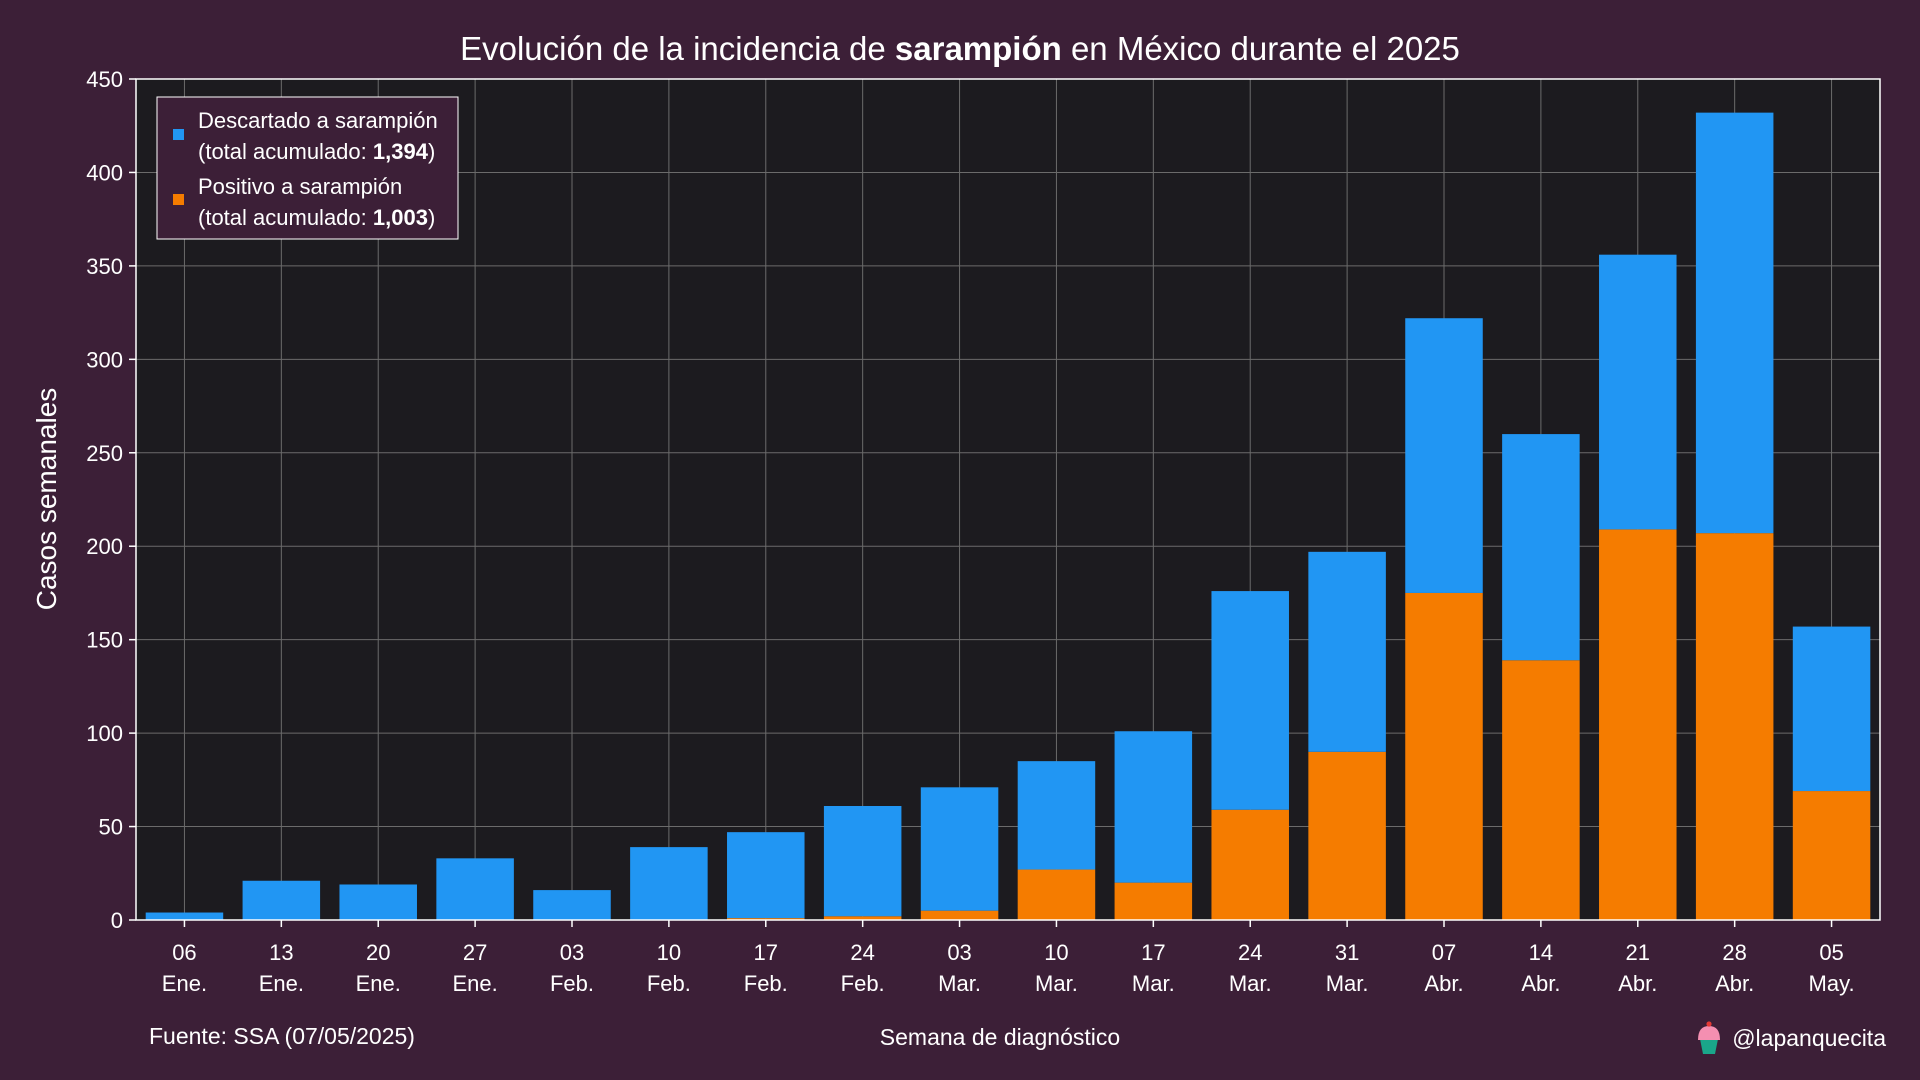  Describe the element at coordinates (281, 952) in the screenshot. I see `x-tick-day: 13` at that location.